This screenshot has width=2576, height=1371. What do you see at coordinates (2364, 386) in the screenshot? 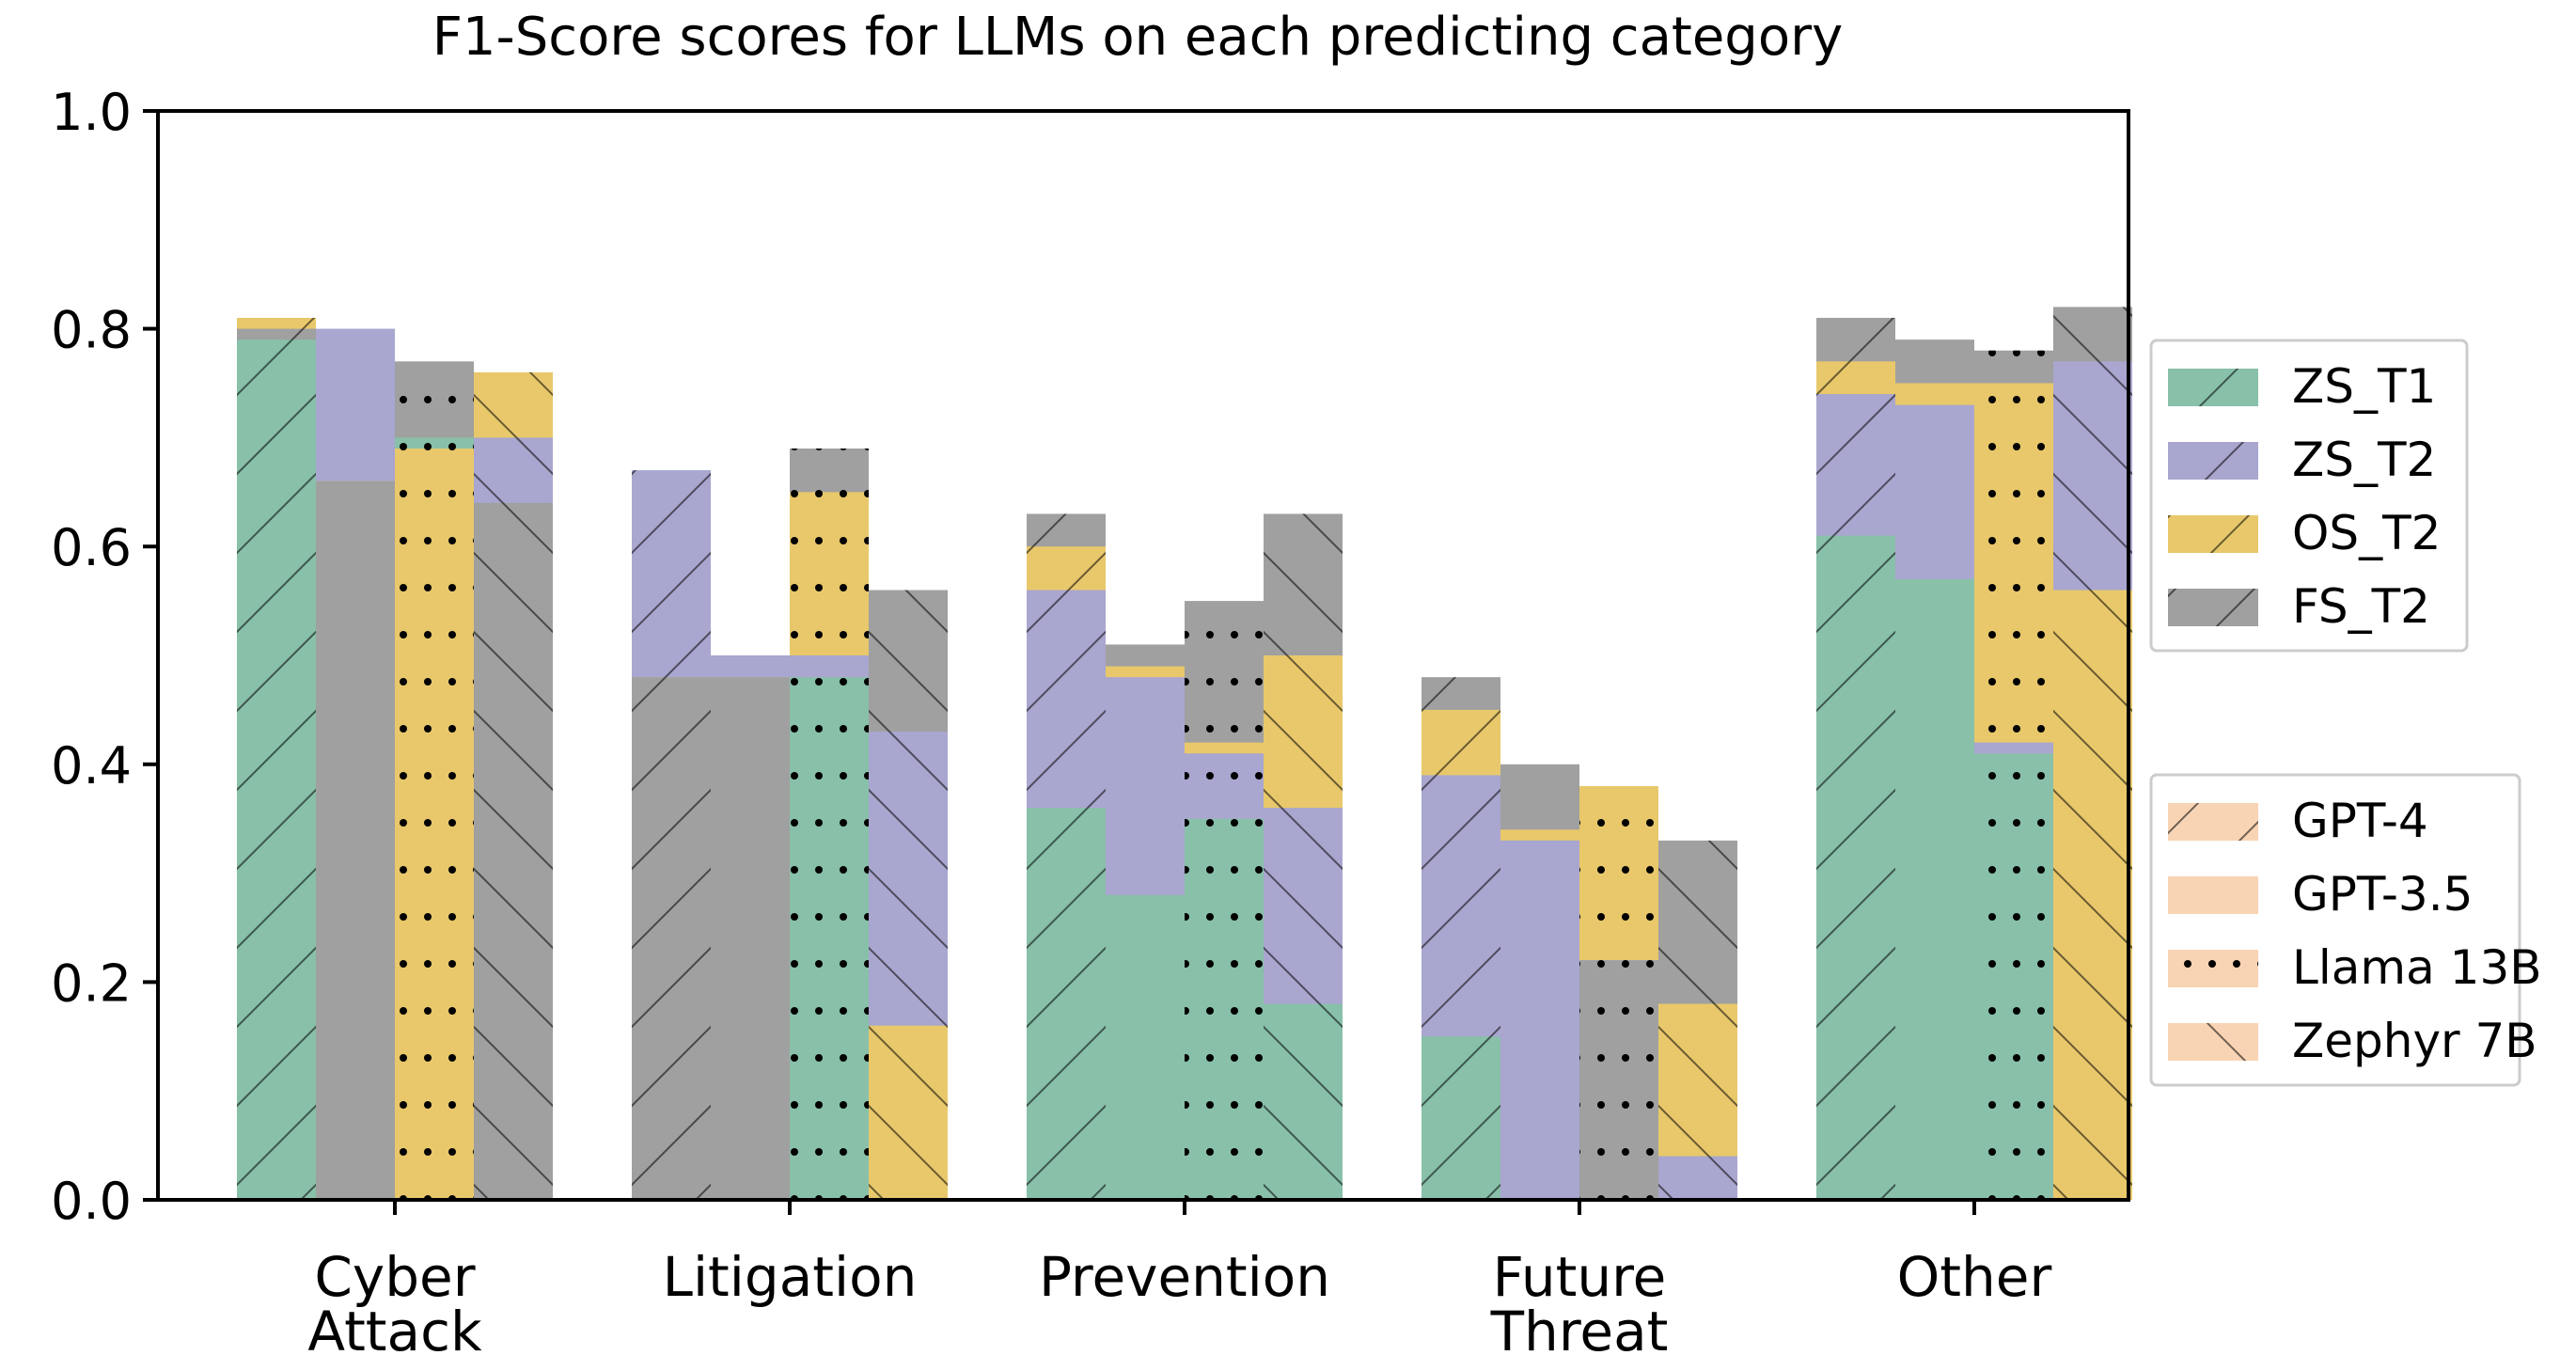
I see `legend-series-label-zs-t1: ZS_T1` at bounding box center [2364, 386].